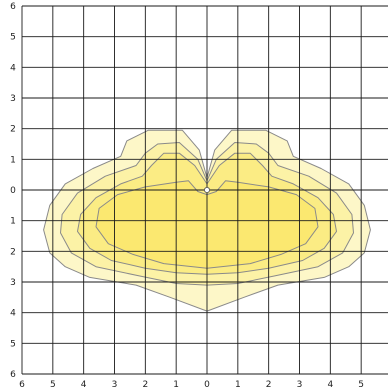  What do you see at coordinates (207, 385) in the screenshot?
I see `x-tick-label: 0` at bounding box center [207, 385].